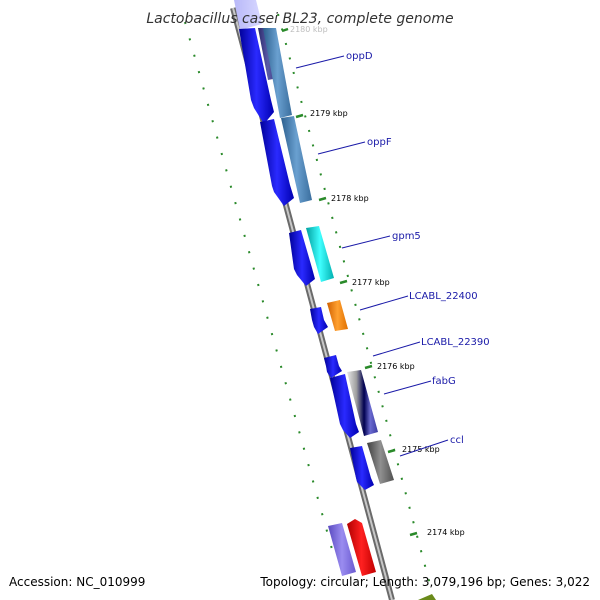 This screenshot has height=600, width=600. I want to click on gene-label-oppF: oppF, so click(379, 142).